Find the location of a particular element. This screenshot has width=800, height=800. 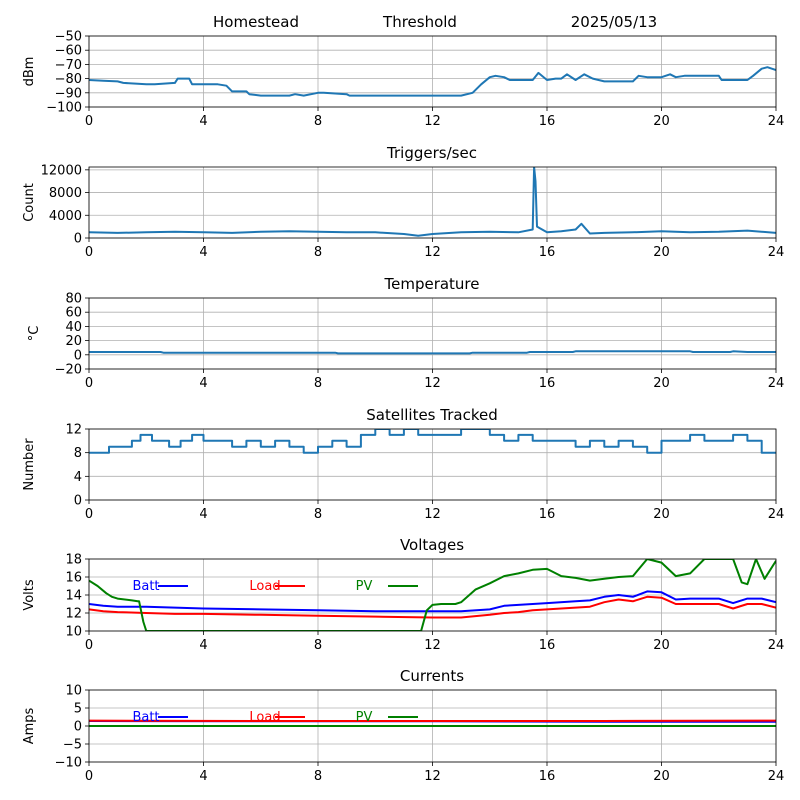

panel-dbm: 0 4 8 12 16 20 24 −100−90−80−70−60−50 dBm is located at coordinates (403, 80).